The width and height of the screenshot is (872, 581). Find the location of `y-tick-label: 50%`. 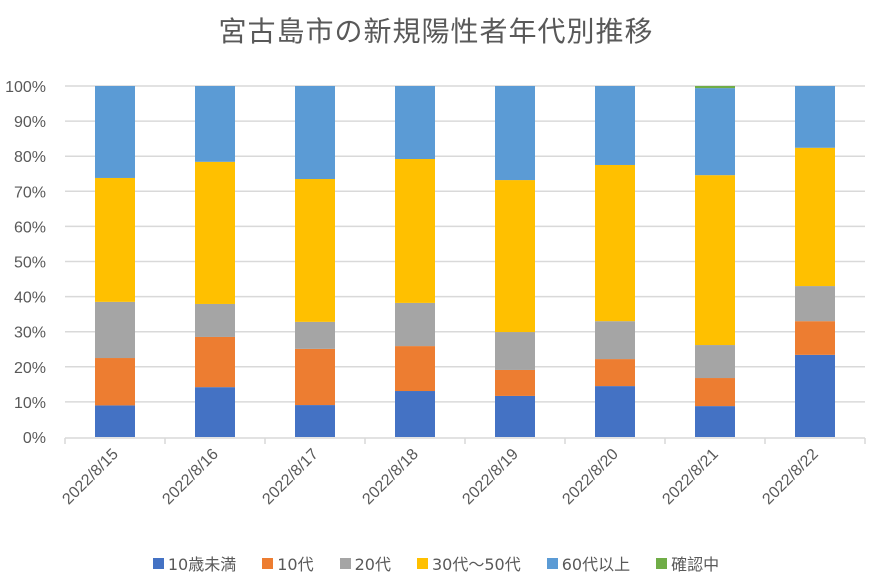

y-tick-label: 50% is located at coordinates (30, 263).